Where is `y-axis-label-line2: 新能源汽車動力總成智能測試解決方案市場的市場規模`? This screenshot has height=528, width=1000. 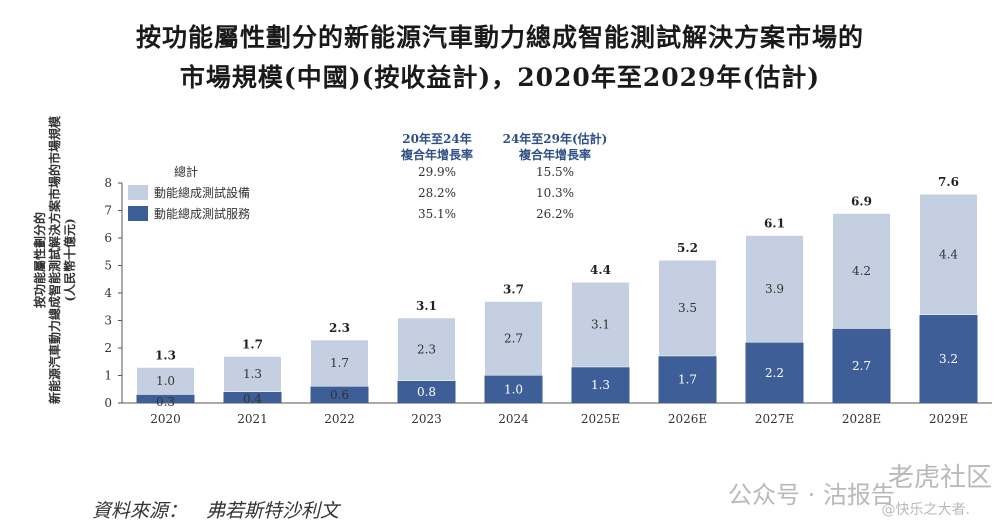
y-axis-label-line2: 新能源汽車動力總成智能測試解決方案市場的市場規模 is located at coordinates (54, 259).